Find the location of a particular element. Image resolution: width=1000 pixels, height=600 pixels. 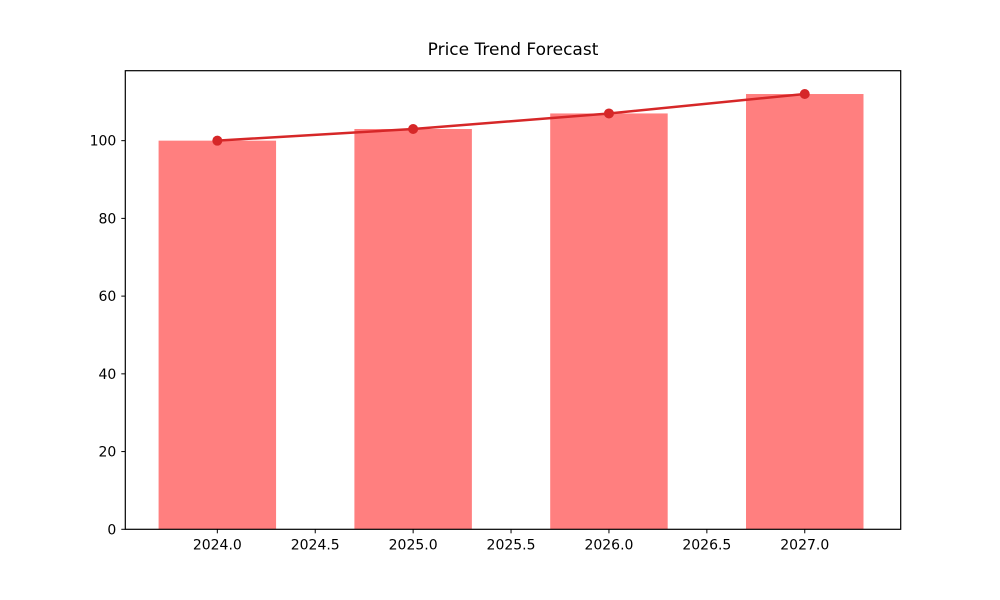

x-axis-tick-label: 2025.5 is located at coordinates (511, 545).